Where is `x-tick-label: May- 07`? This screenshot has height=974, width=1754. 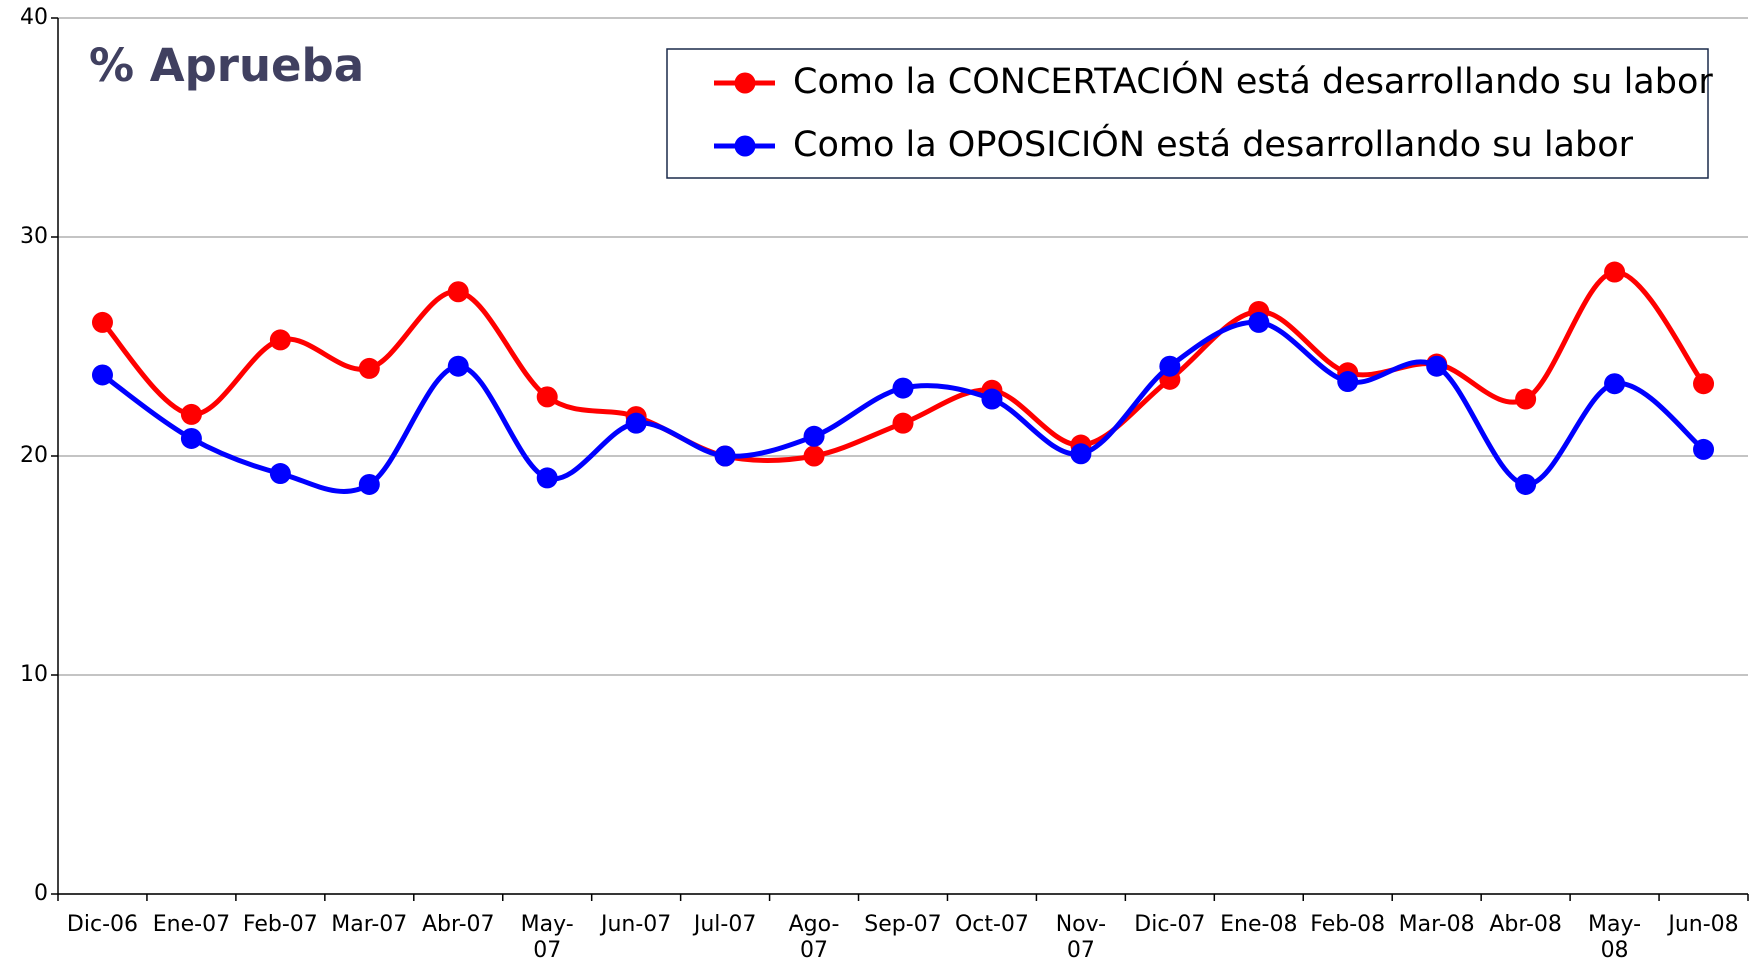 x-tick-label: May- 07 is located at coordinates (547, 937).